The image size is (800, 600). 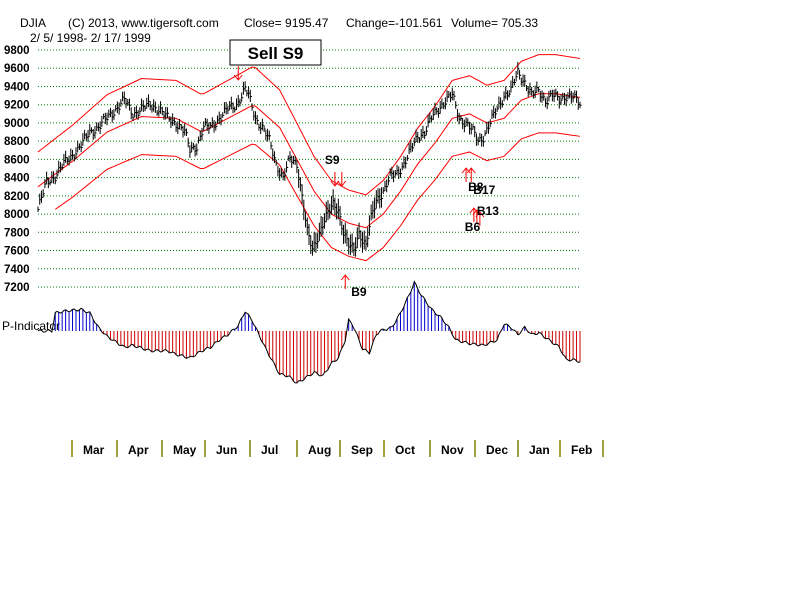 What do you see at coordinates (17, 124) in the screenshot?
I see `y-tick-label: 9000` at bounding box center [17, 124].